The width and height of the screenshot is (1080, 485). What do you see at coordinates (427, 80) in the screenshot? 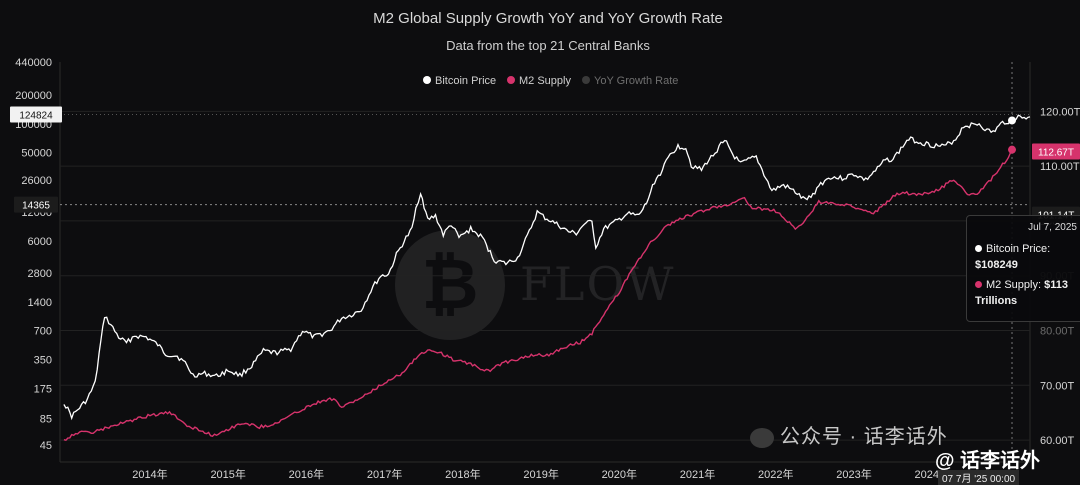
I see `legend-dot-bitcoin` at bounding box center [427, 80].